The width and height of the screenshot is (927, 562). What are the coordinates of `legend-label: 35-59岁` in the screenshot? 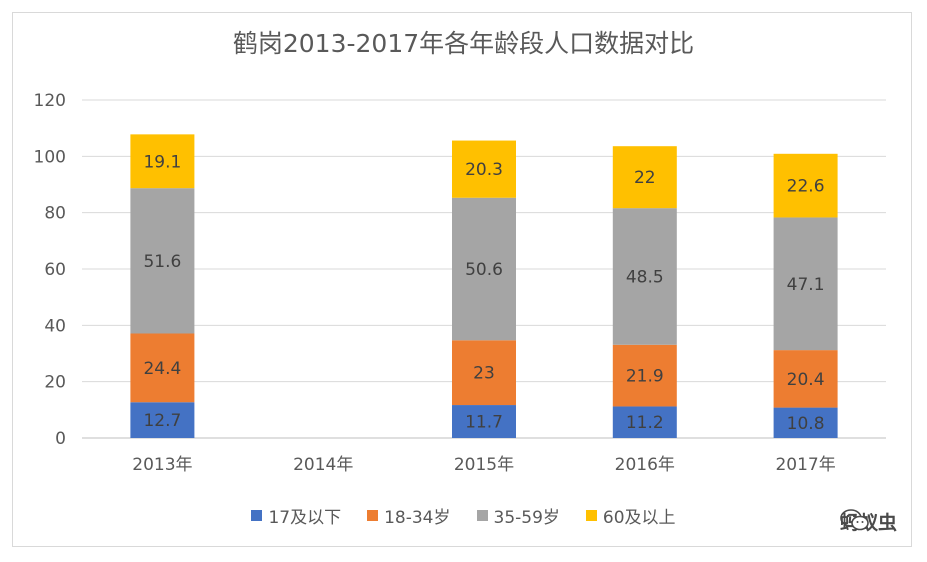 It's located at (526, 518).